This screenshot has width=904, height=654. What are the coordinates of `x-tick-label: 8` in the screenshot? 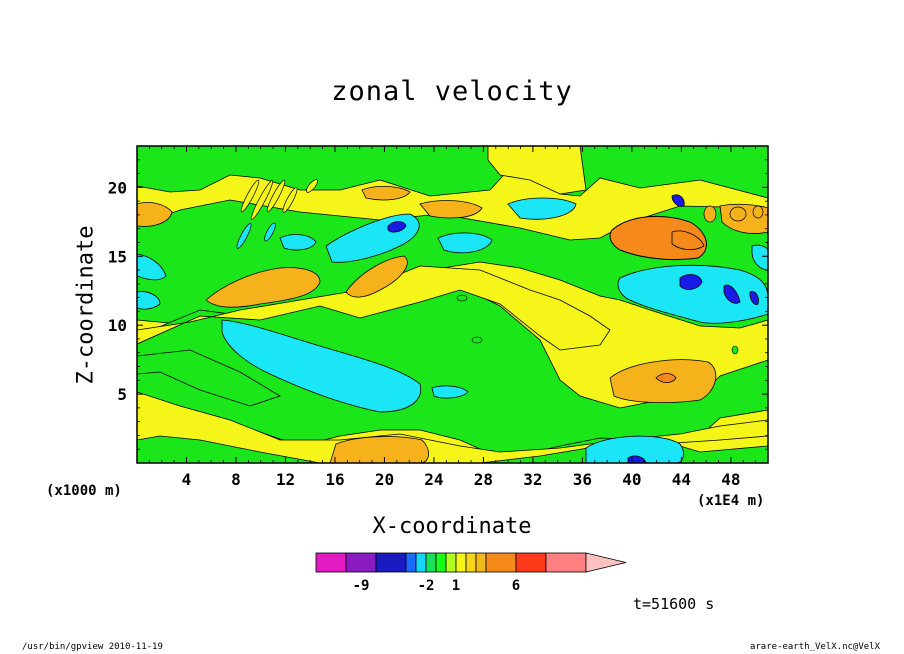 It's located at (236, 479).